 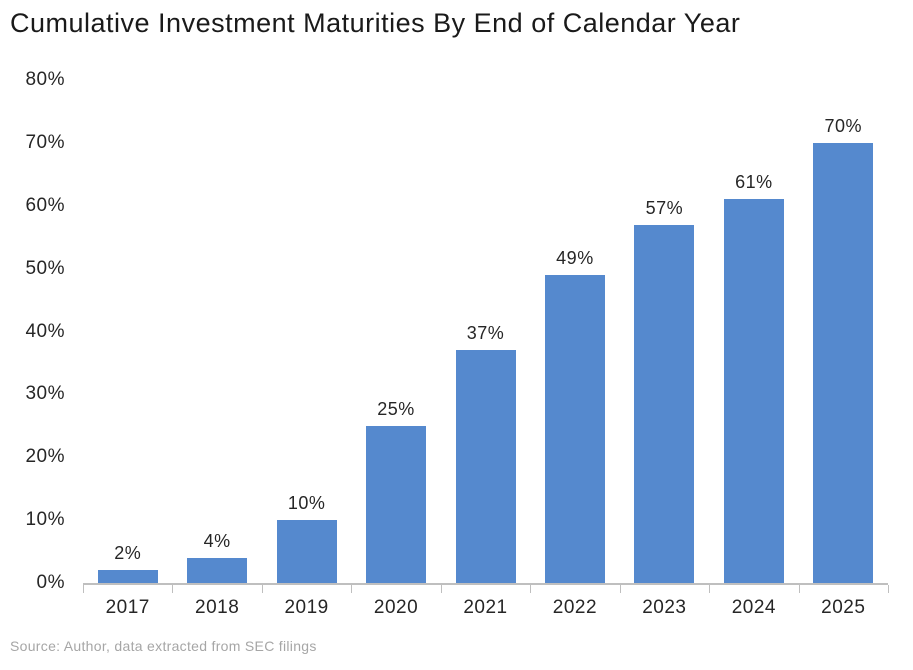 I want to click on x-axis-label: 2017, so click(x=127, y=607).